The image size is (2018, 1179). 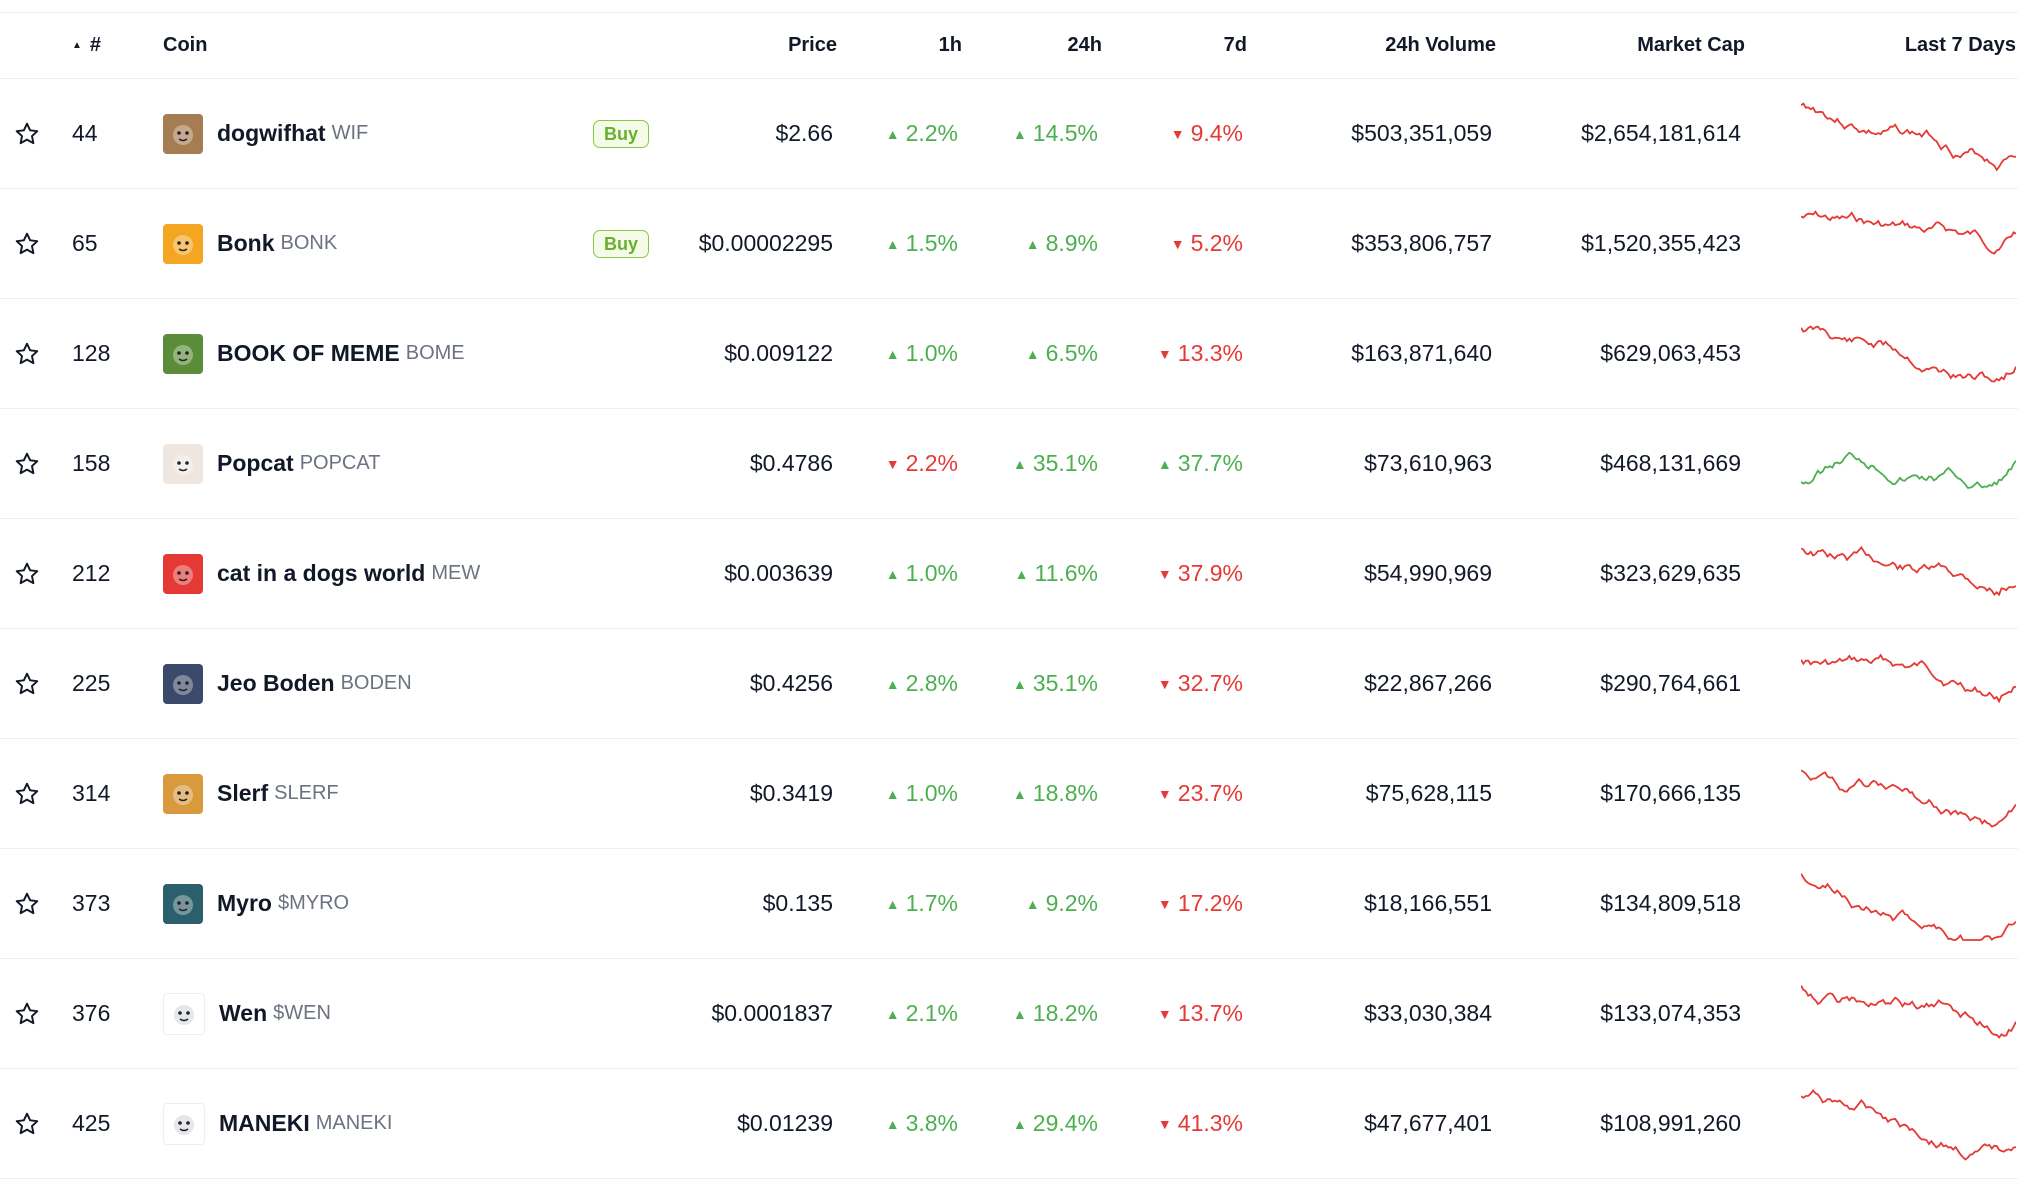 I want to click on coin-name: Slerf, so click(x=243, y=793).